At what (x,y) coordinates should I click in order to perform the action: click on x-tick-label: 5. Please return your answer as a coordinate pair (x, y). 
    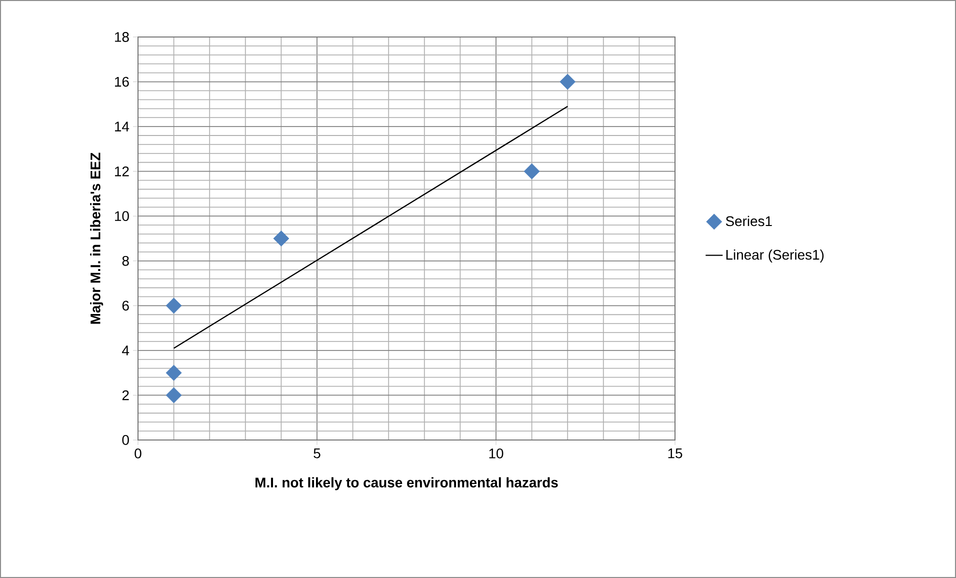
    Looking at the image, I should click on (317, 453).